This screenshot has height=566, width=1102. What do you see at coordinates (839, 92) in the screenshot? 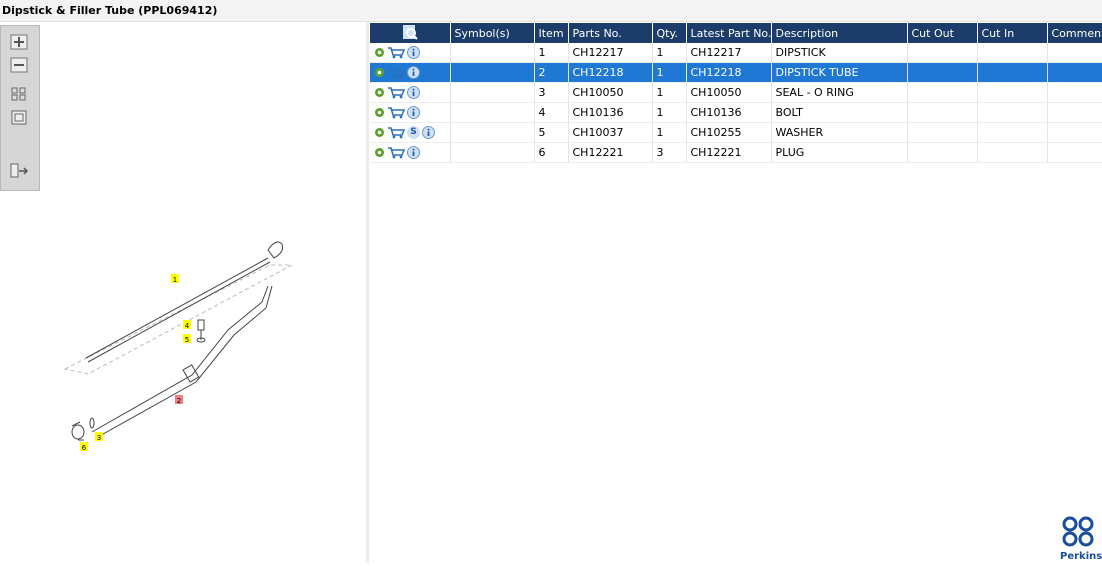
I see `table-cell: SEAL - O RING` at bounding box center [839, 92].